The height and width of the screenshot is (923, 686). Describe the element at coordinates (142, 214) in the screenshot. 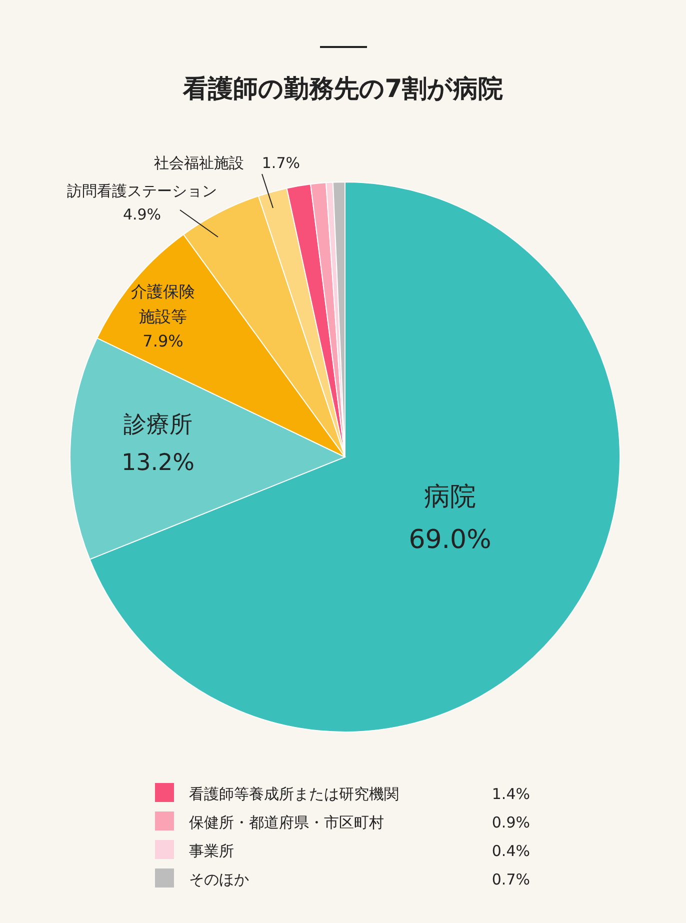

I see `data-label: 4.9%` at that location.